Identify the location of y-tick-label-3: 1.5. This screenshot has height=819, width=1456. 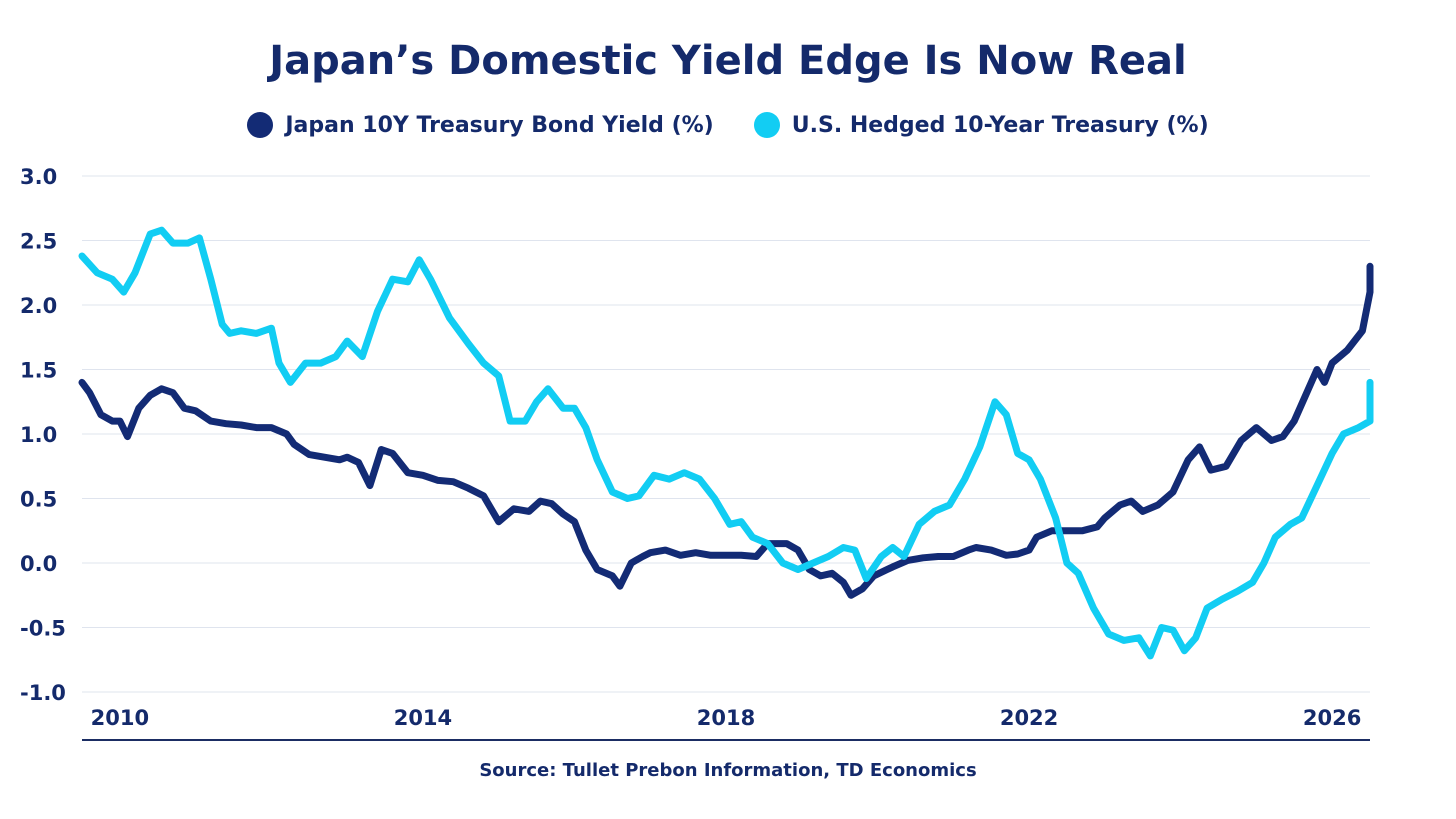
(38, 371).